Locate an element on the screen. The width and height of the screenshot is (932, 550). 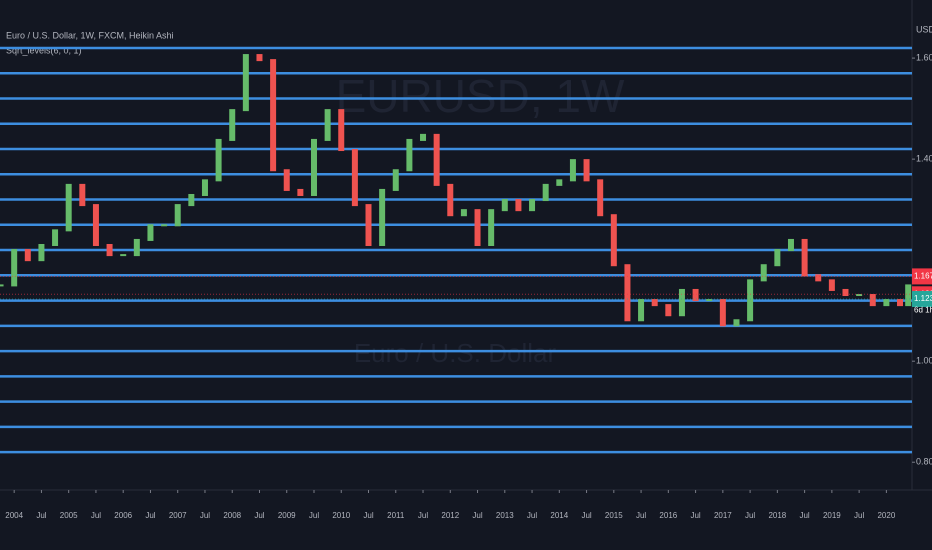
x-tick-label: 2016 is located at coordinates (668, 515).